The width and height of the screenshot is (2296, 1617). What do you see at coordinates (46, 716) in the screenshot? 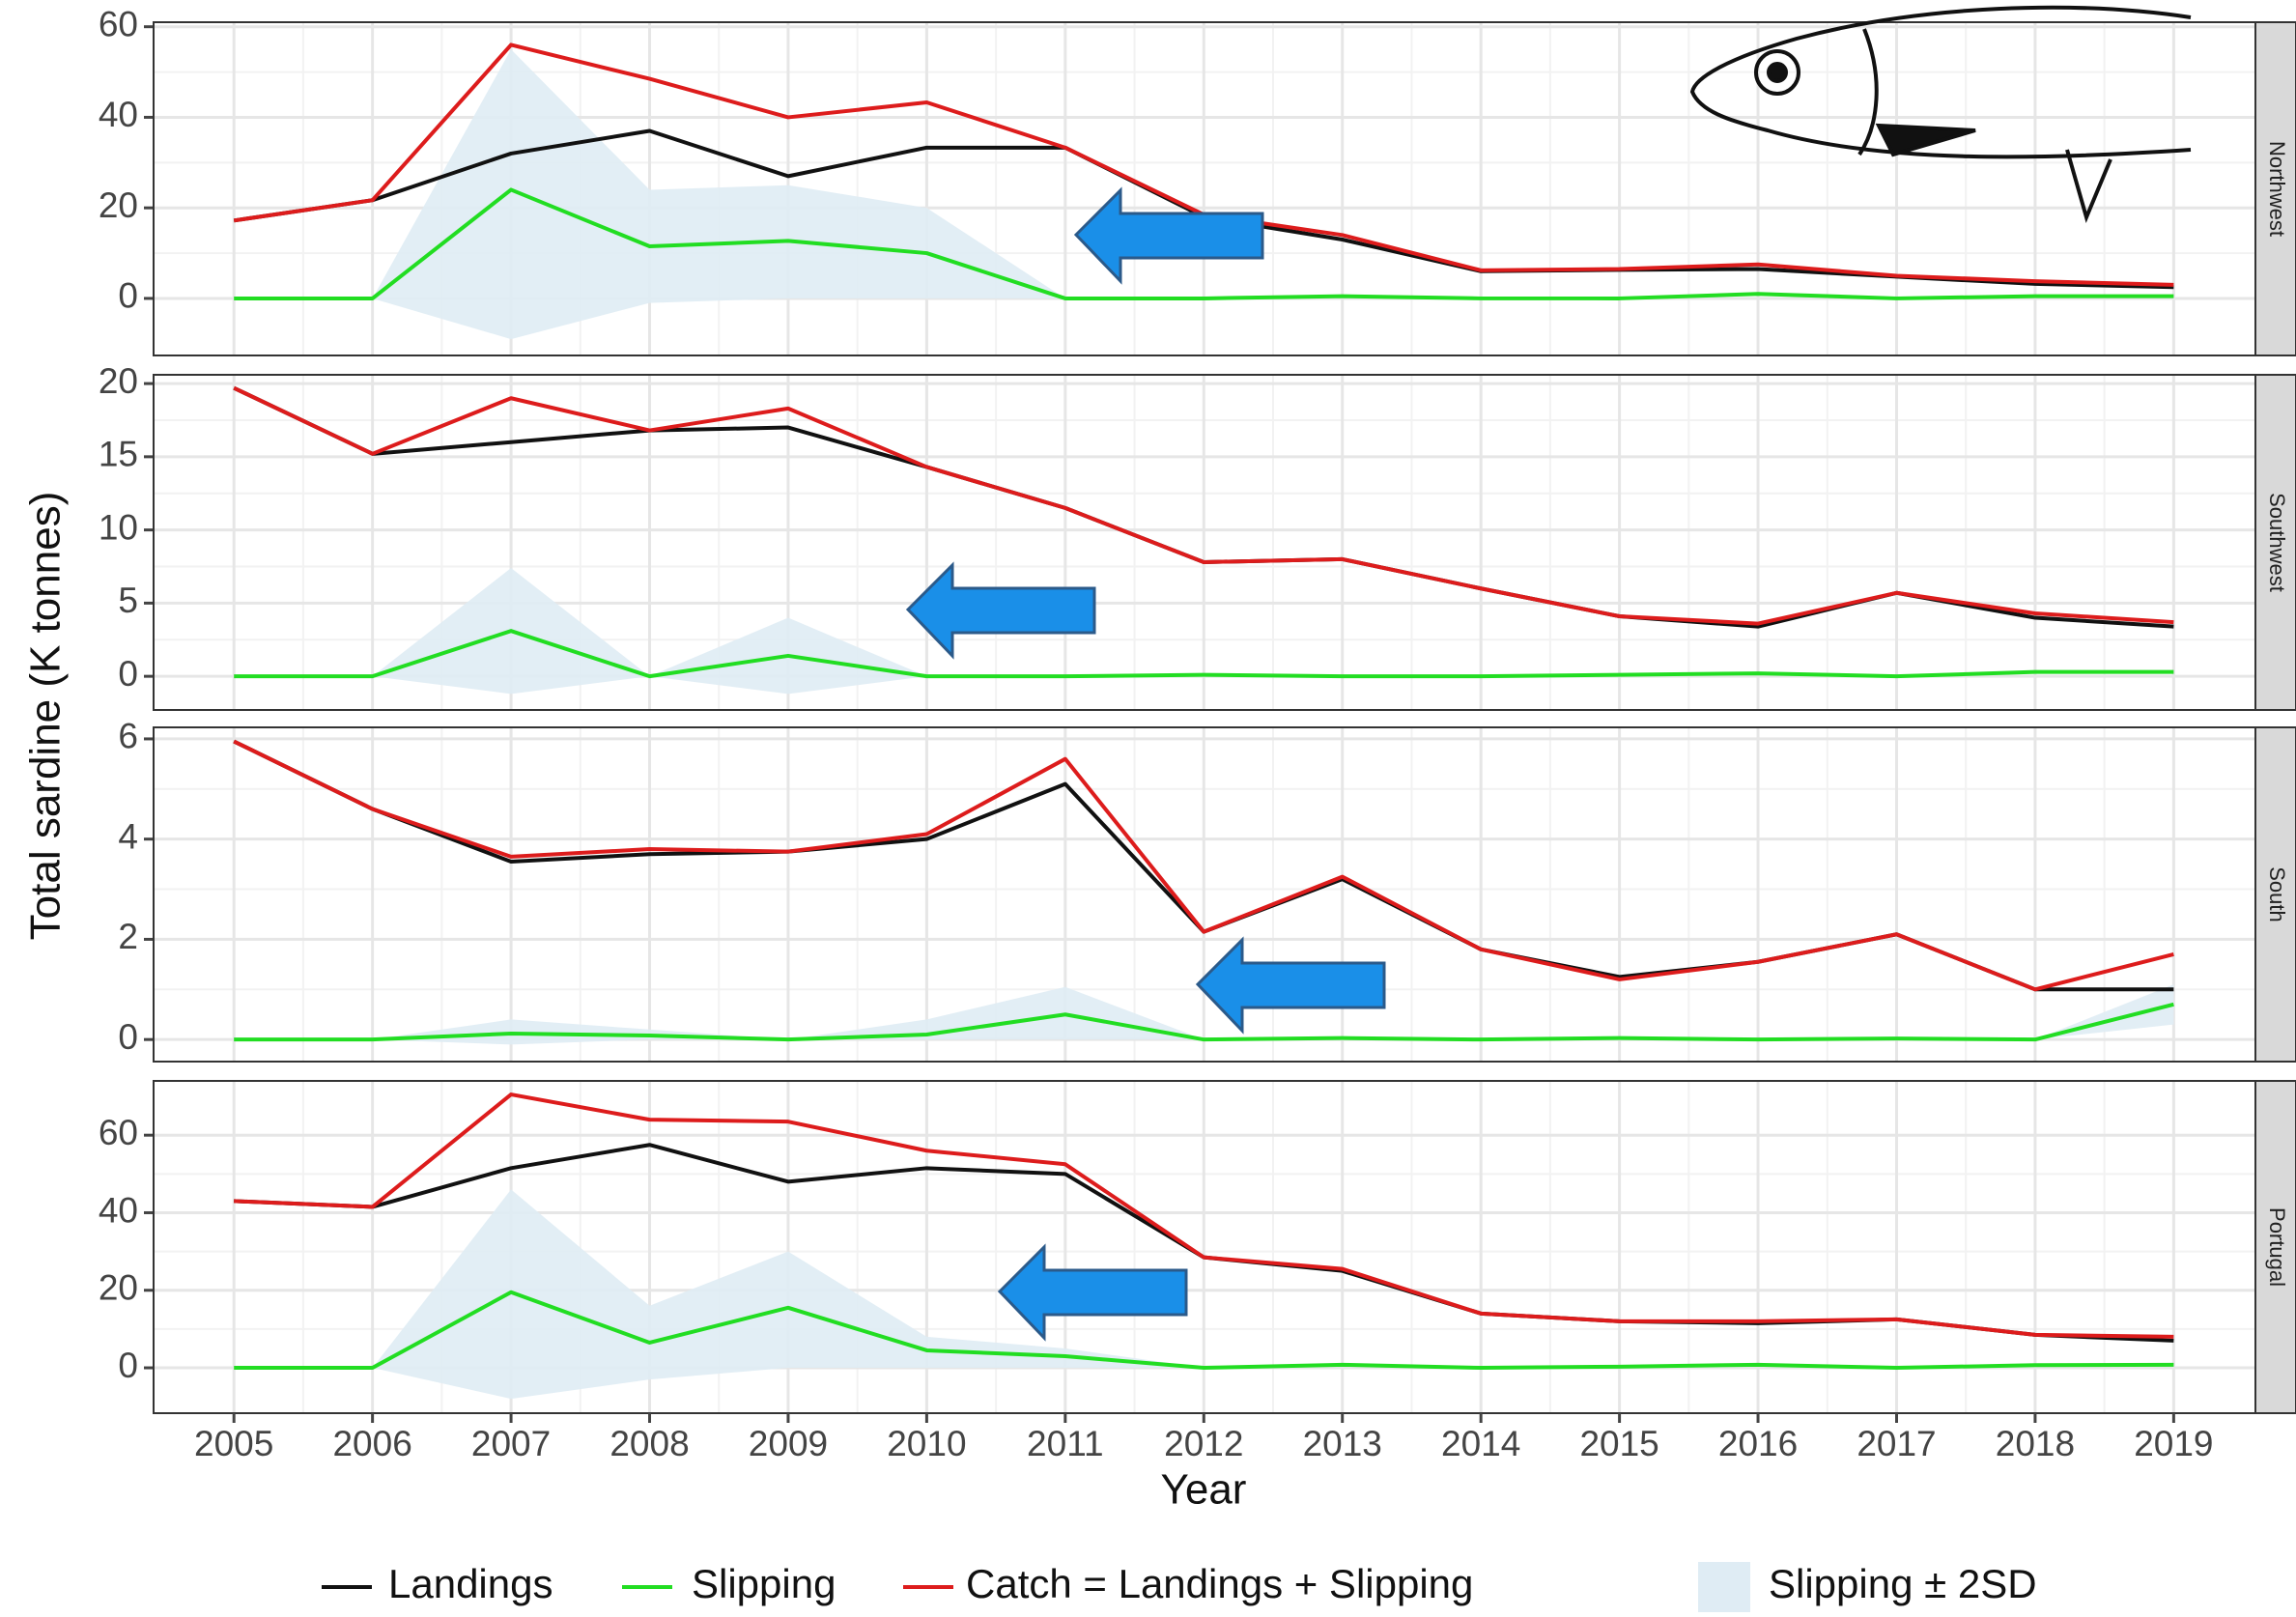
I see `y-axis-title: Total sardine (K tonnes)` at bounding box center [46, 716].